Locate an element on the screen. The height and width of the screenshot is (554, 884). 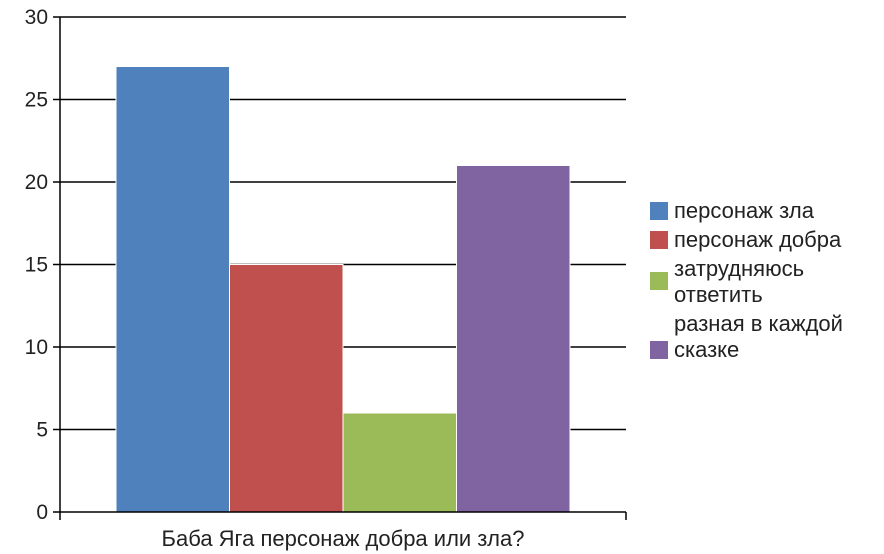
legend-item-hard-to-say: затрудняюсь ответить is located at coordinates (767, 282).